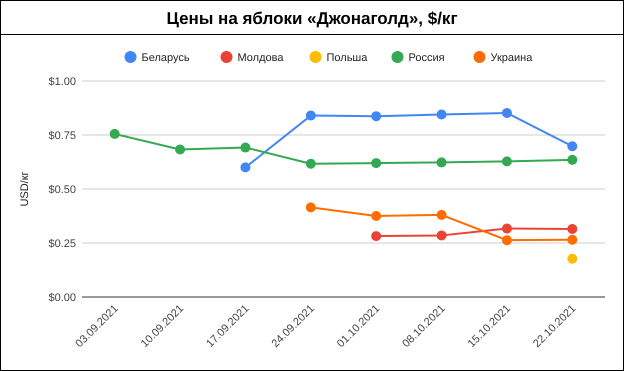 The width and height of the screenshot is (624, 371). I want to click on y-tick-label: $0.75, so click(62, 136).